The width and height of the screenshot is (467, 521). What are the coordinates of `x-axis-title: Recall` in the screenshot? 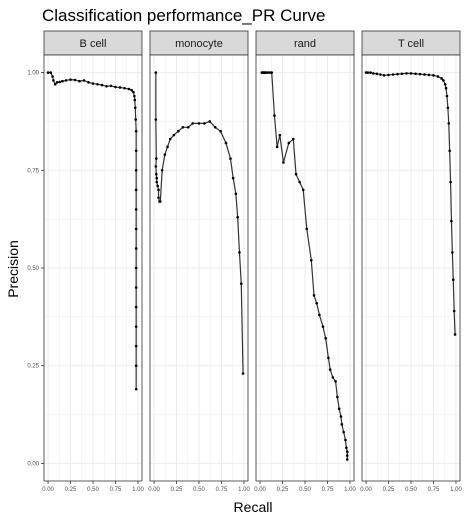 It's located at (253, 507).